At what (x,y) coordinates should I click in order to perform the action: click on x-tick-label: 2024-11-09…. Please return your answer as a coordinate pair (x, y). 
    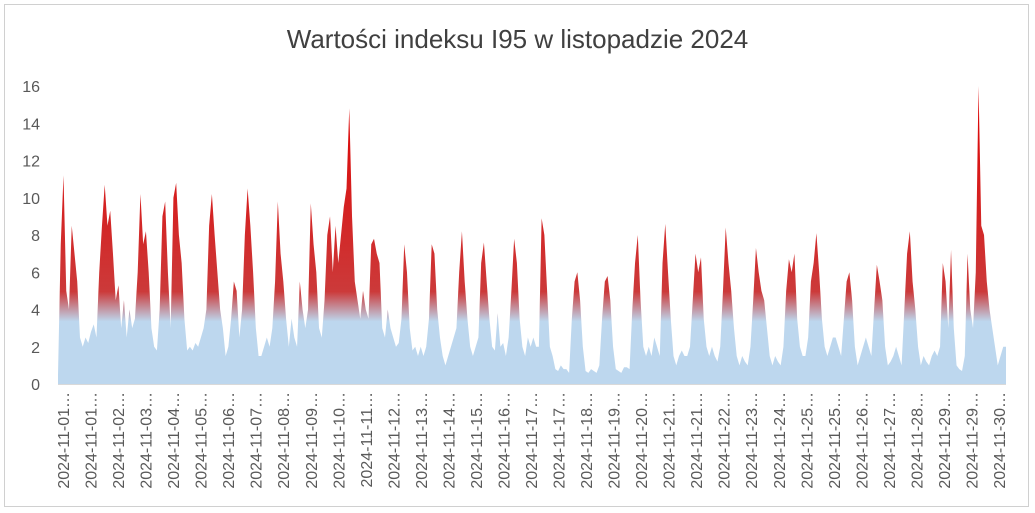
    Looking at the image, I should click on (312, 440).